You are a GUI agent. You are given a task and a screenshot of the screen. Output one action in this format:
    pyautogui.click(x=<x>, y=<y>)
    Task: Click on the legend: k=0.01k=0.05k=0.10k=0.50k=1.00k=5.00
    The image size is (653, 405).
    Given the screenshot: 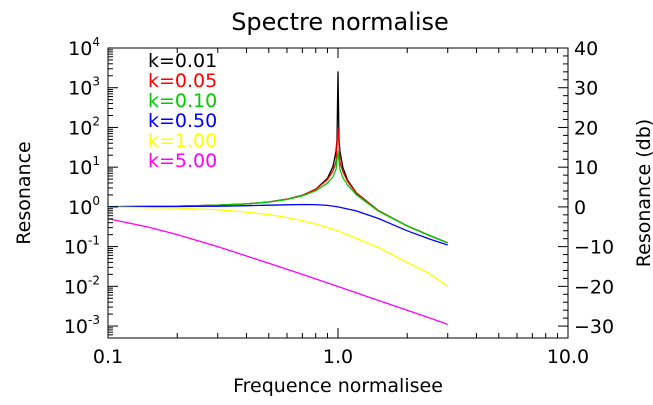 What is the action you would take?
    pyautogui.click(x=182, y=111)
    